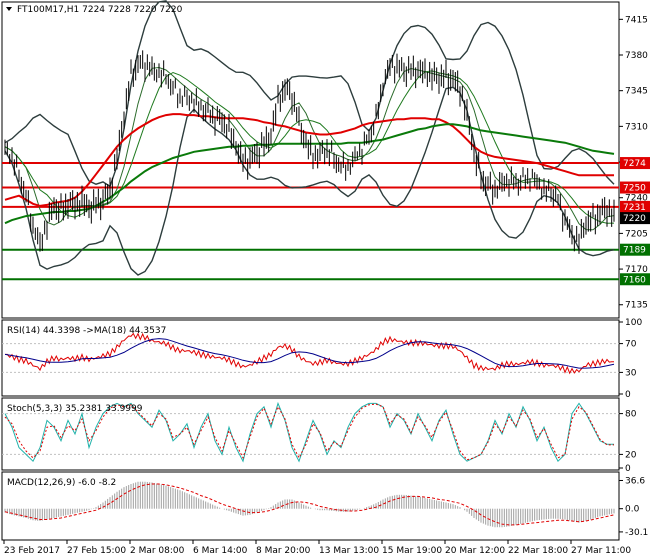 The height and width of the screenshot is (560, 660). What do you see at coordinates (636, 20) in the screenshot?
I see `price-tick-label: 7415` at bounding box center [636, 20].